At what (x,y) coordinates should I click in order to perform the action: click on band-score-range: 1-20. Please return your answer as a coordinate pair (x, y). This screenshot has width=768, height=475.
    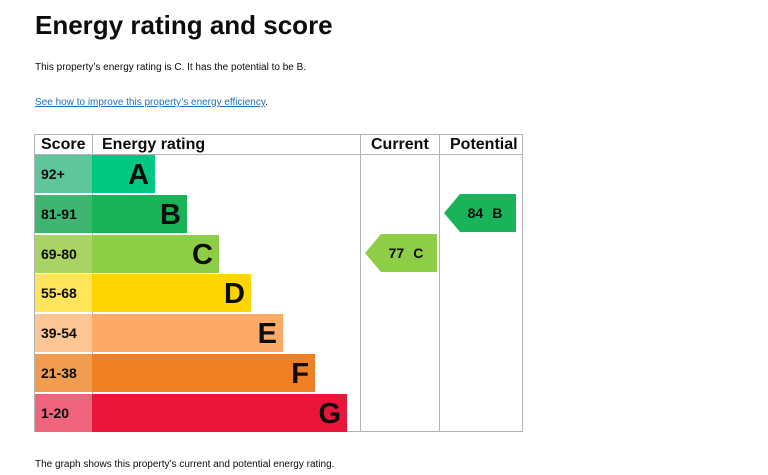
    Looking at the image, I should click on (63, 412).